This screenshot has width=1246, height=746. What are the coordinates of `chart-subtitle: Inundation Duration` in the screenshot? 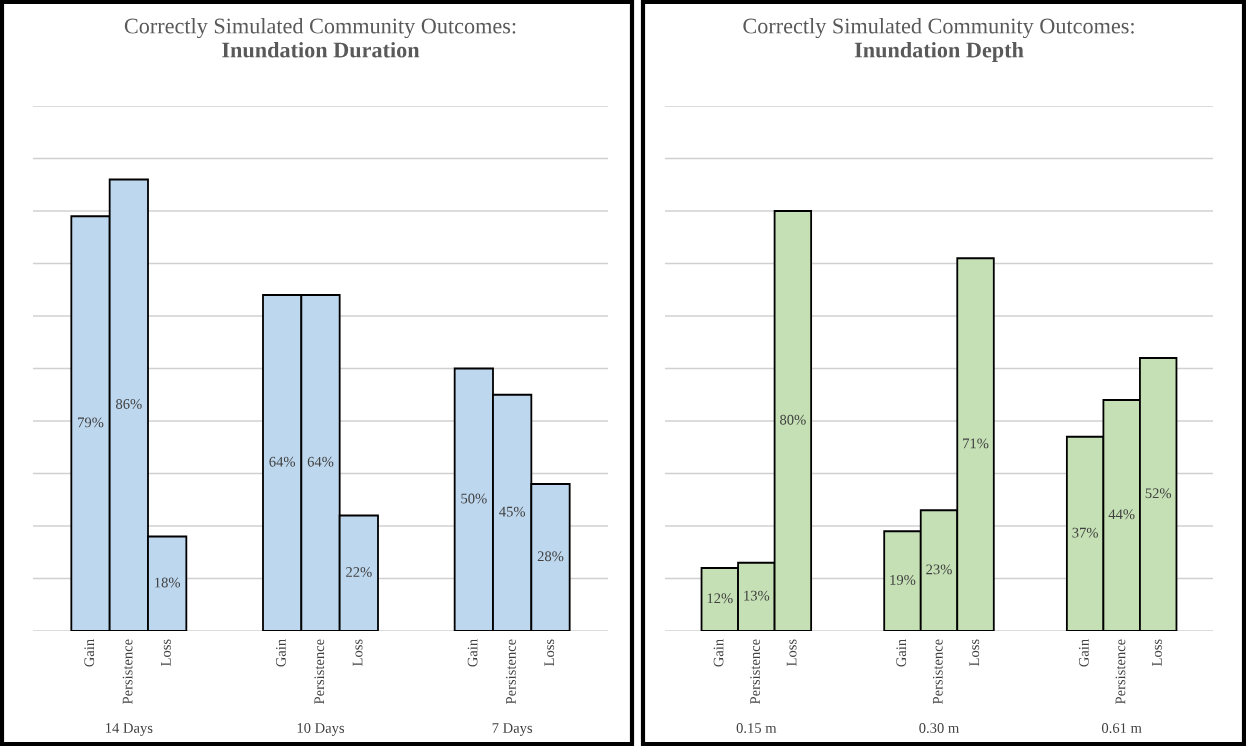 It's located at (321, 49).